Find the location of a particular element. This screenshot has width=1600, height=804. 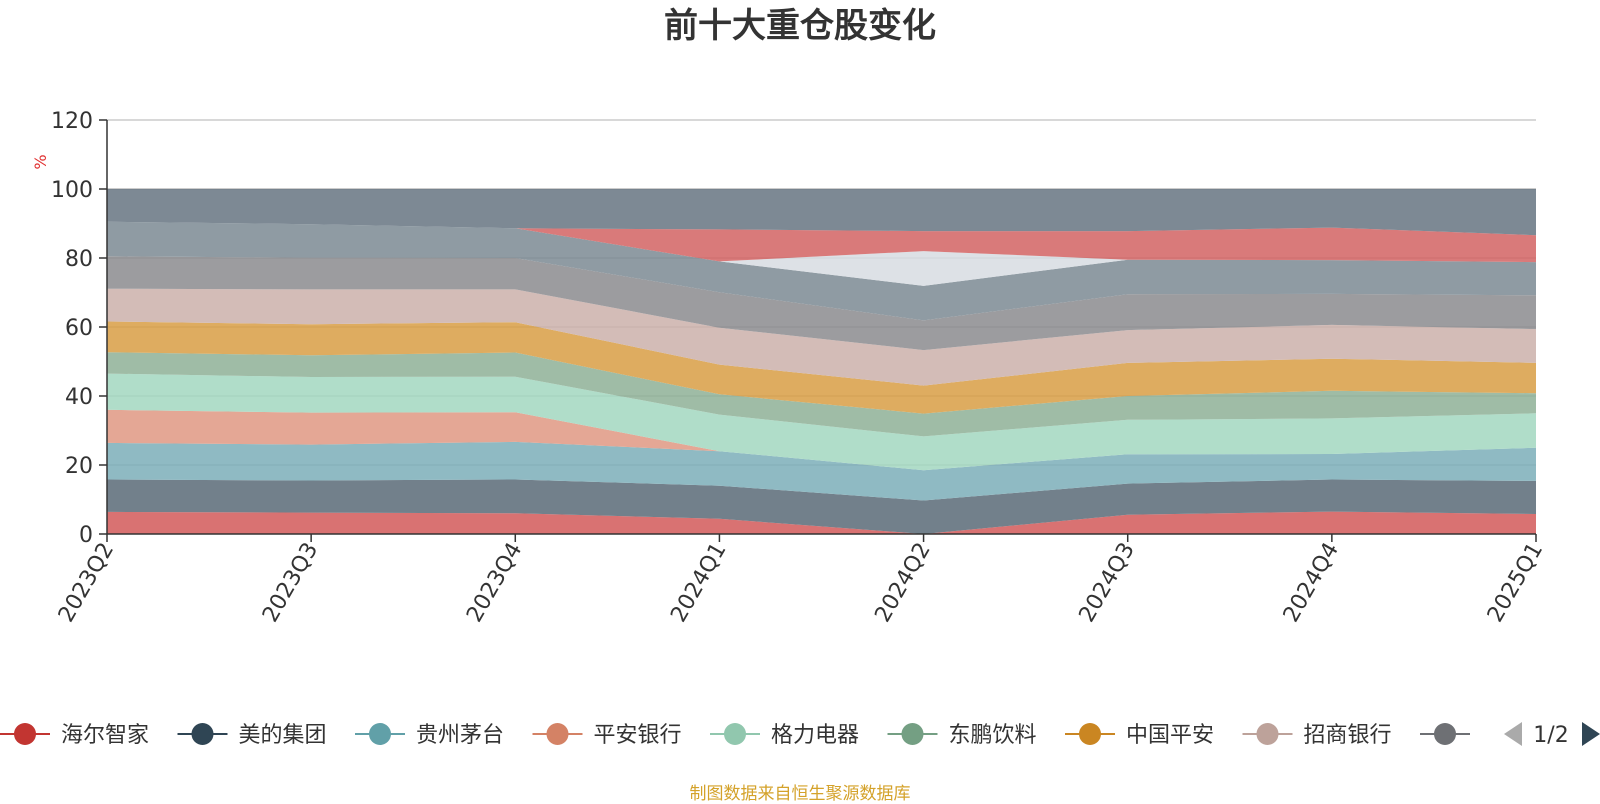

legend: 海尔智家美的集团贵州茅台平安银行格力电器东鹏饮料中国平安招商银行三1/2 is located at coordinates (800, 734).